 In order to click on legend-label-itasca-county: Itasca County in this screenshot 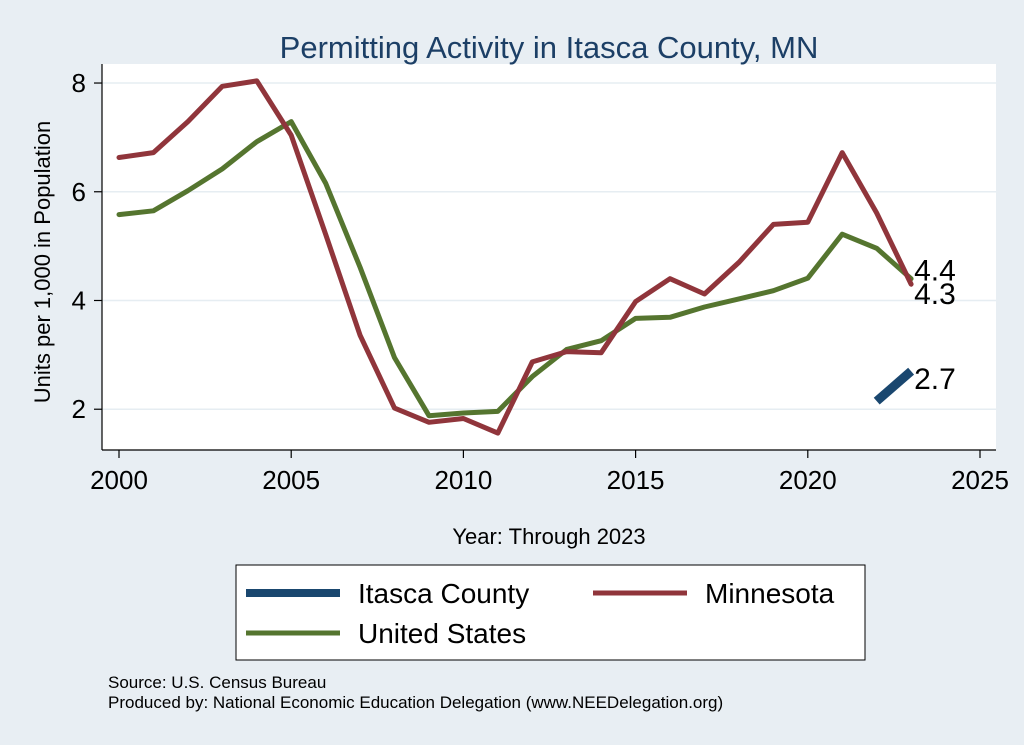, I will do `click(443, 593)`.